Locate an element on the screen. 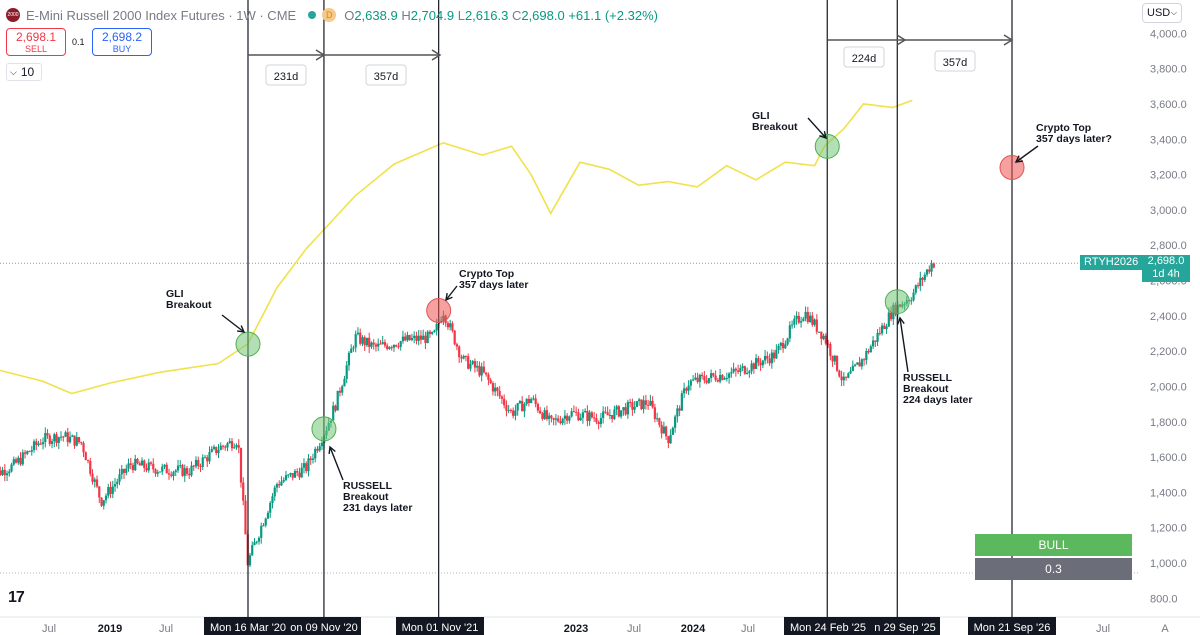 The image size is (1200, 635). quantity-selector: ⌵ 10 is located at coordinates (24, 72).